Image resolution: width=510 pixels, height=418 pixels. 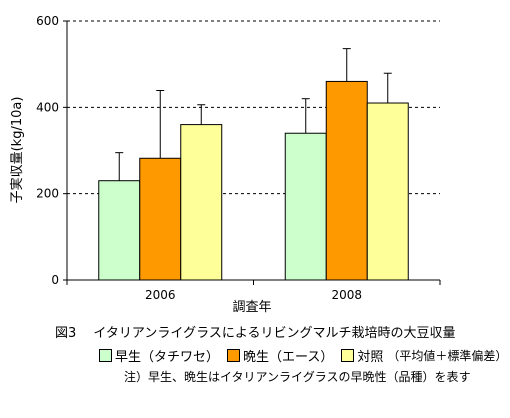 I want to click on y-tick-label: 0, so click(x=55, y=280).